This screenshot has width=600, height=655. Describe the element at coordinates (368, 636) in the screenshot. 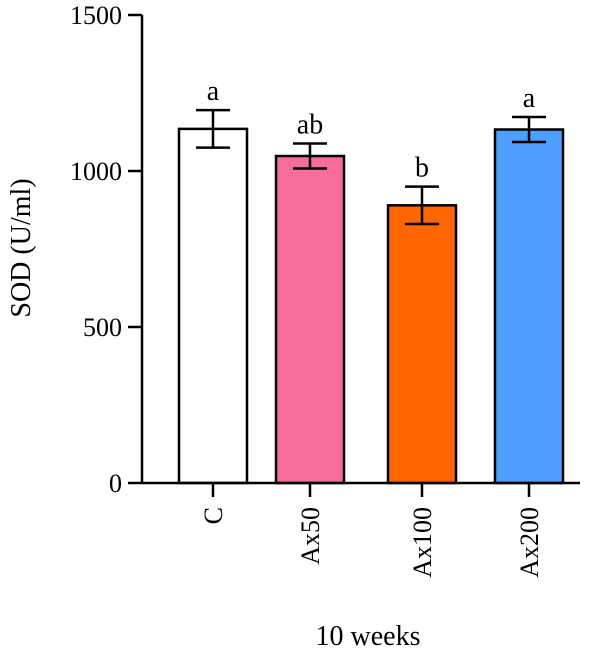

I see `x-axis-title: 10 weeks` at that location.